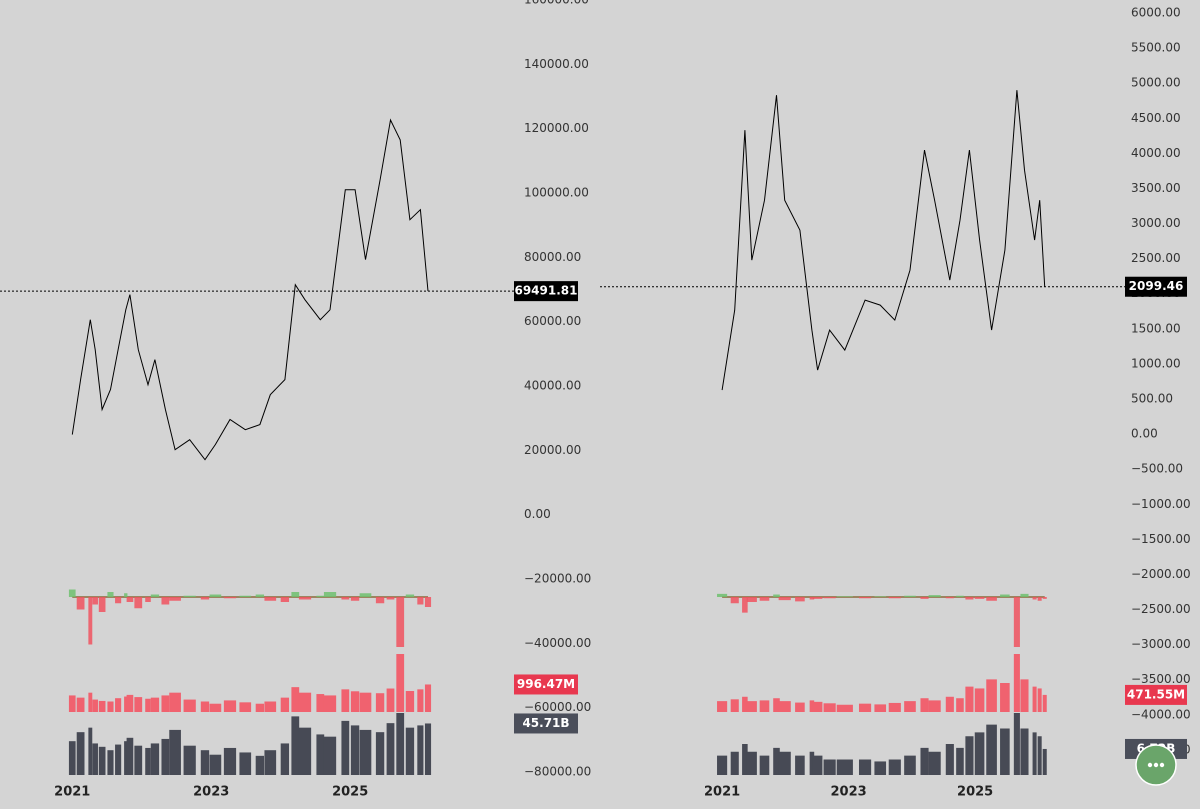 This screenshot has height=809, width=1200. What do you see at coordinates (557, 707) in the screenshot?
I see `y-tick-label: −60000.00` at bounding box center [557, 707].